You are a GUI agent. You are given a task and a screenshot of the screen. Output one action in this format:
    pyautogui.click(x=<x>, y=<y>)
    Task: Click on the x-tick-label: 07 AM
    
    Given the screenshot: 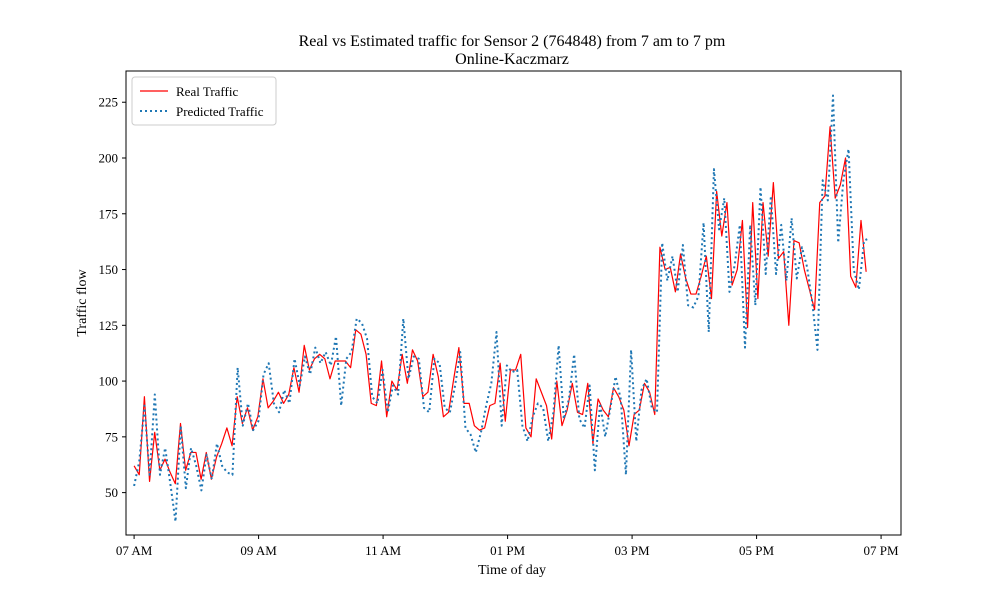 What is the action you would take?
    pyautogui.click(x=134, y=550)
    